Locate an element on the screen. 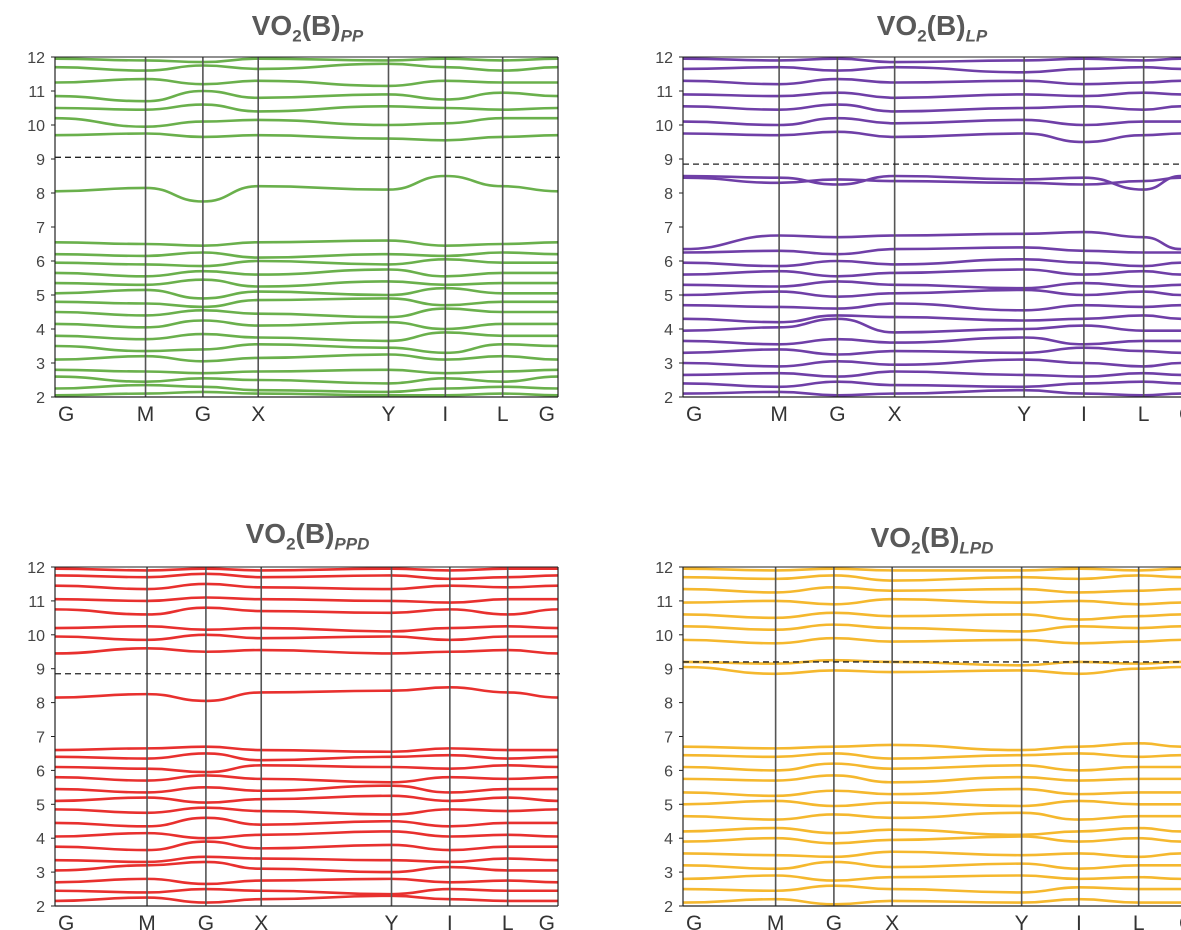  chart-title-ppd: VO2(B)PPD is located at coordinates (307, 536).